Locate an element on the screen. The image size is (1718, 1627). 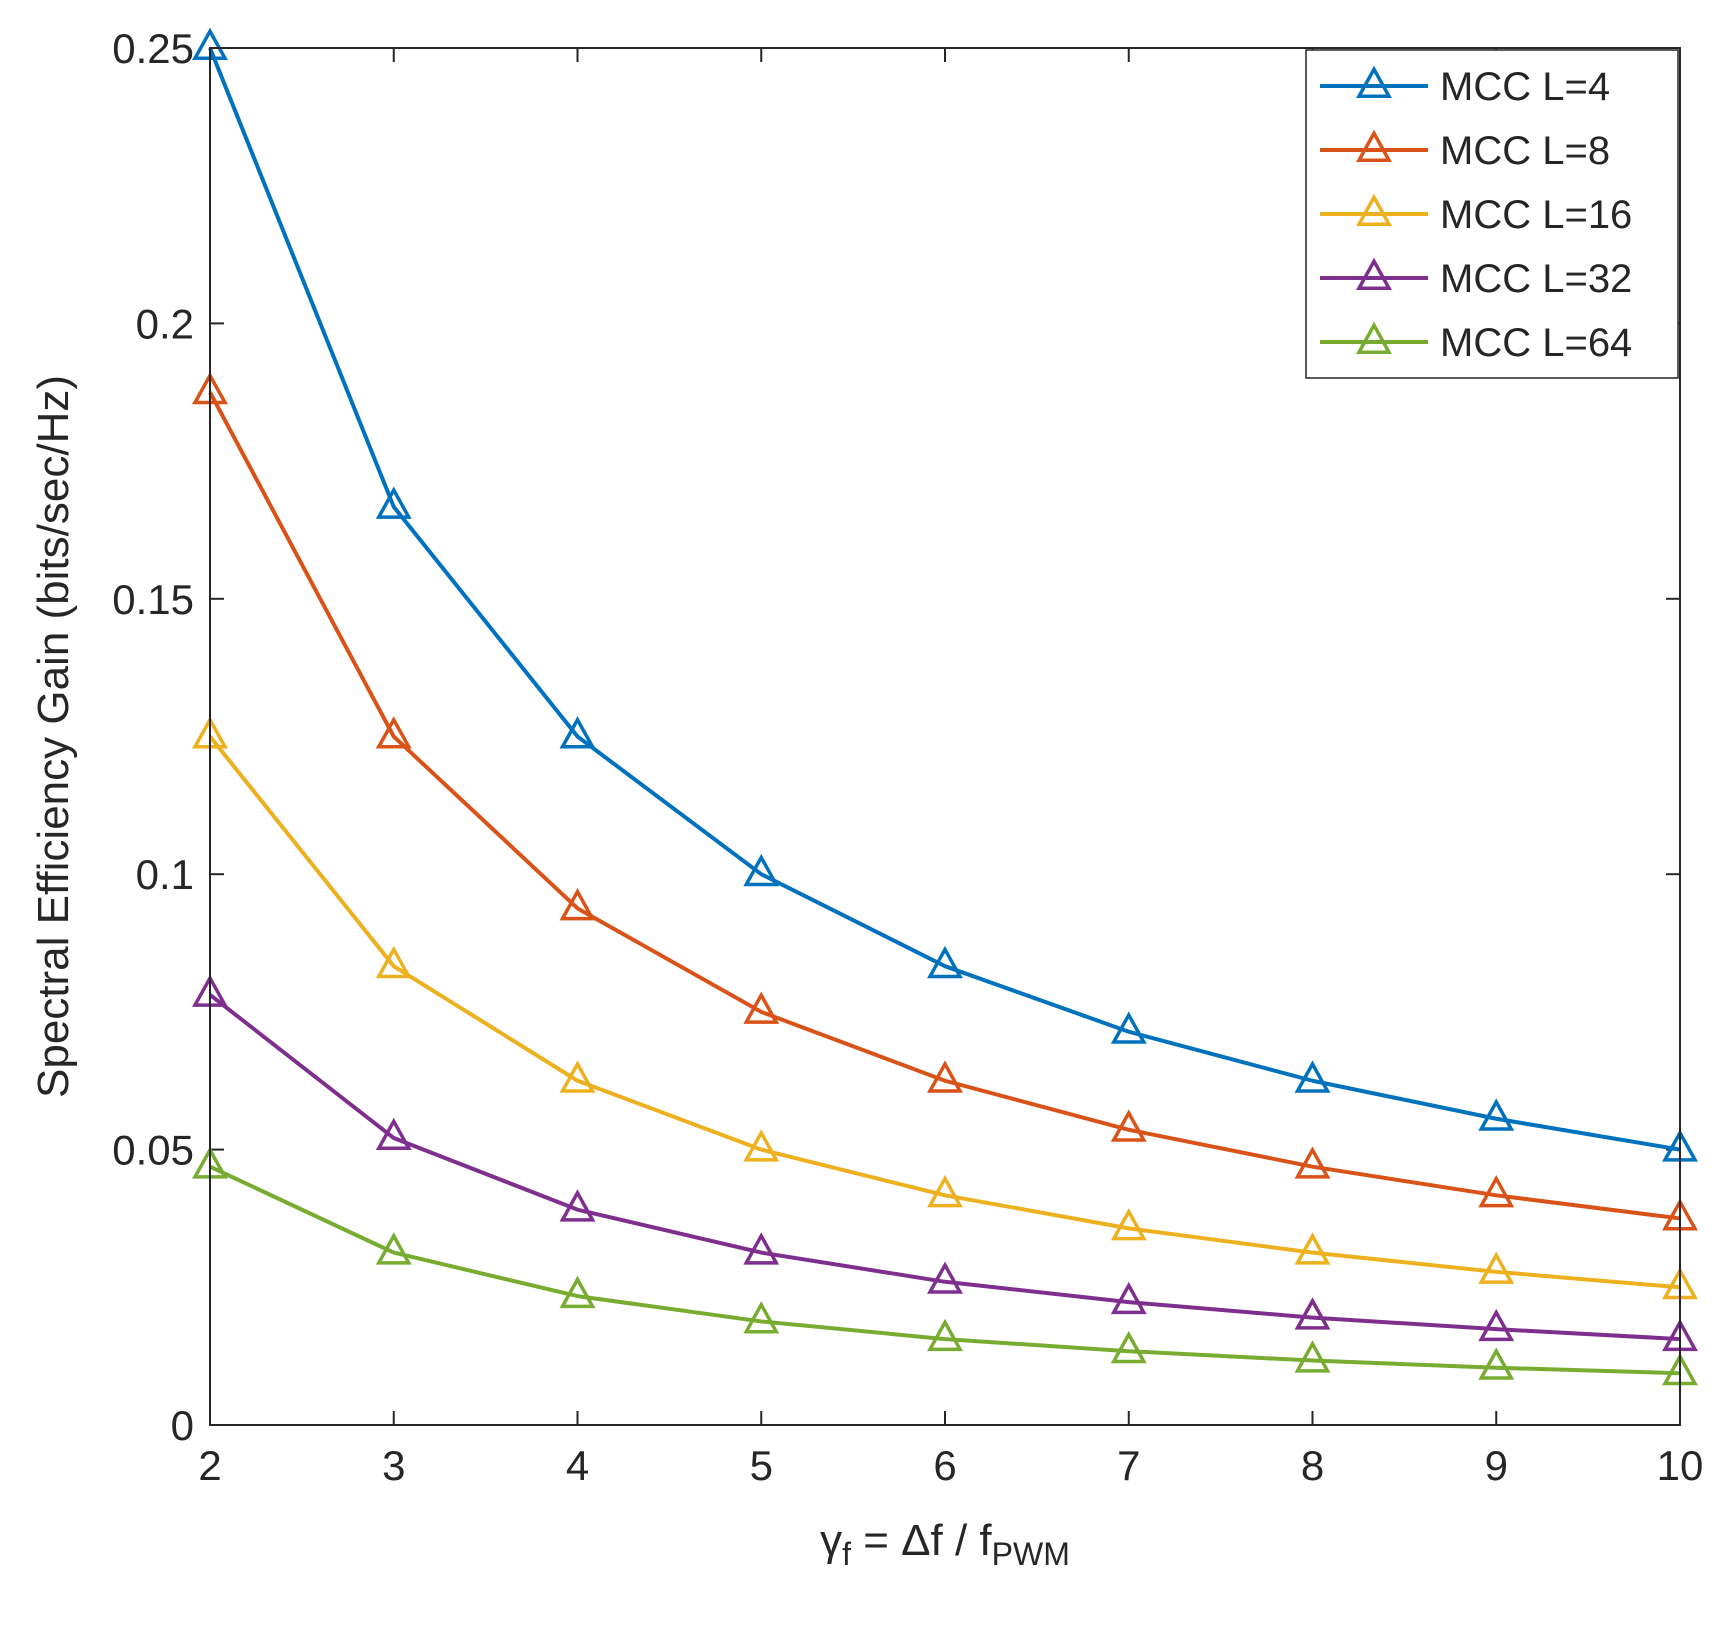
x-tick-label: 4 is located at coordinates (577, 1465).